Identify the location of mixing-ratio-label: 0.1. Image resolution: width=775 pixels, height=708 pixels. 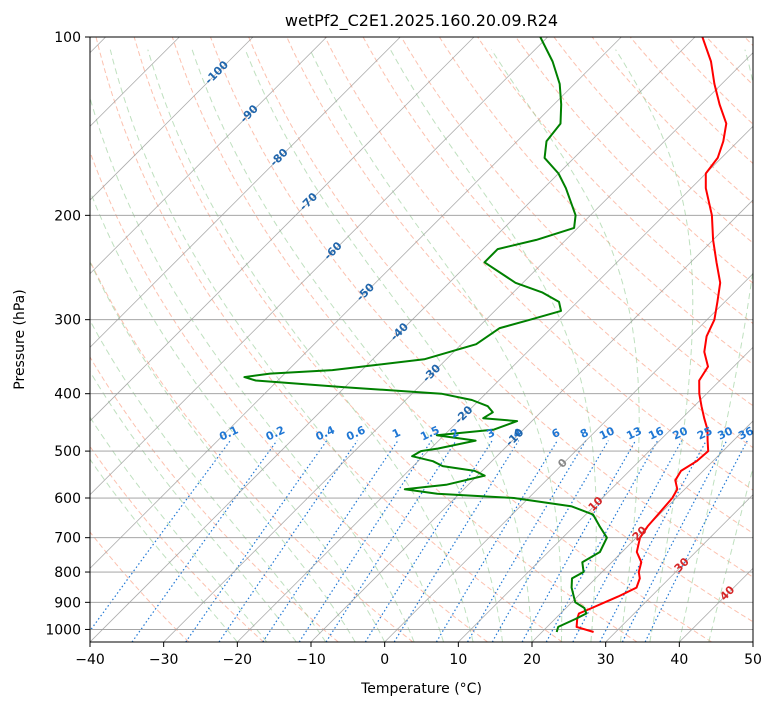
(228, 433).